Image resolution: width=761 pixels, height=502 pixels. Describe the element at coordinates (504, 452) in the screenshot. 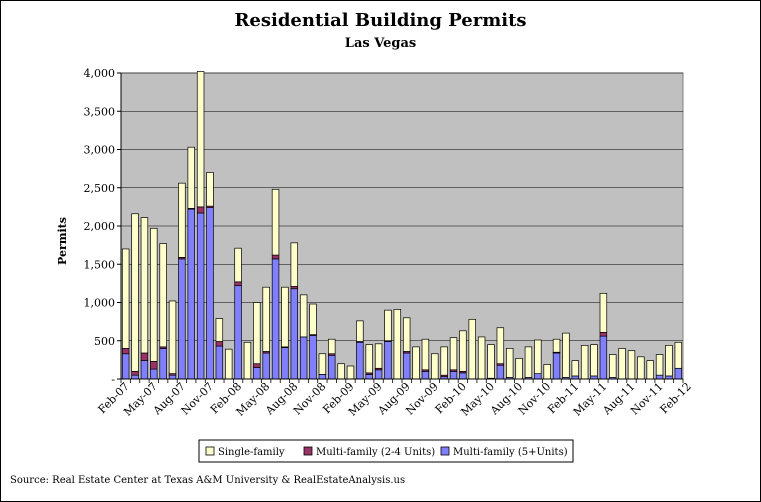

I see `legend-multi-family-5plus: Multi-family (5+Units)` at that location.